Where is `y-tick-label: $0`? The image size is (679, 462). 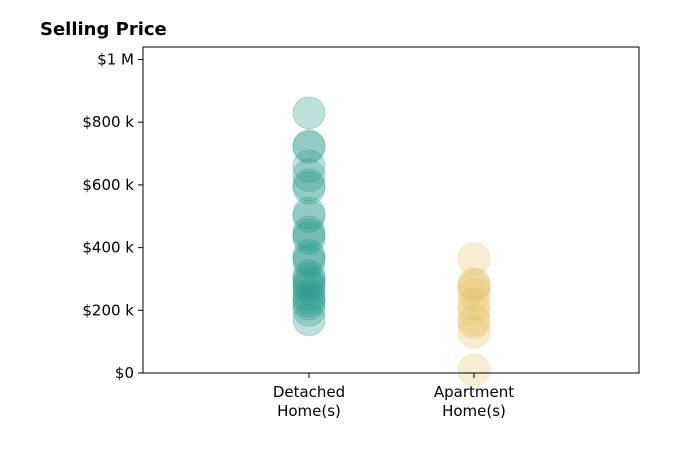 y-tick-label: $0 is located at coordinates (124, 373).